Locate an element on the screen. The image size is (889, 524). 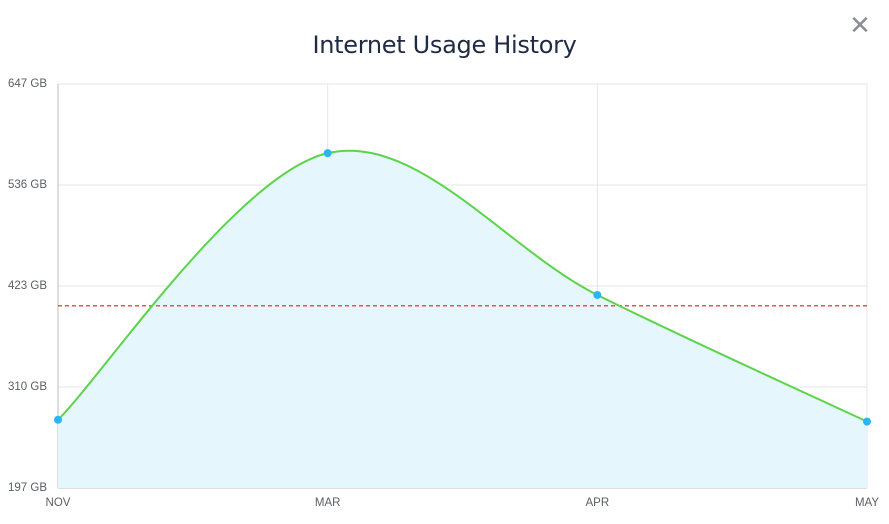
data-point-may is located at coordinates (867, 421).